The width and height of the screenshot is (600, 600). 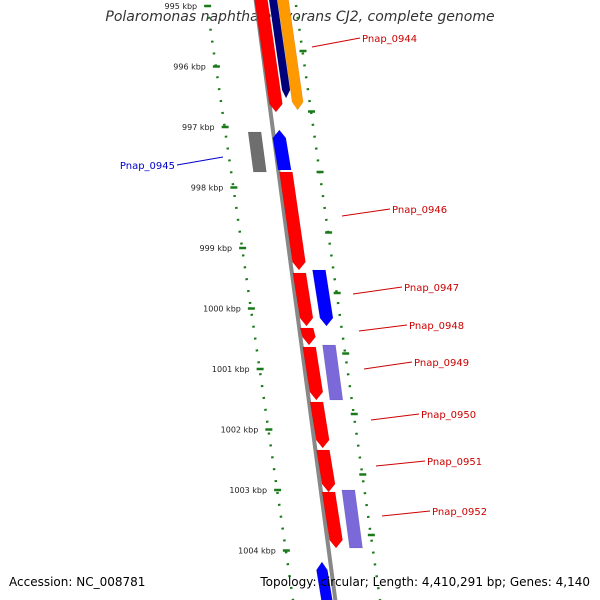 What do you see at coordinates (216, 248) in the screenshot?
I see `kbp-label: 999 kbp` at bounding box center [216, 248].